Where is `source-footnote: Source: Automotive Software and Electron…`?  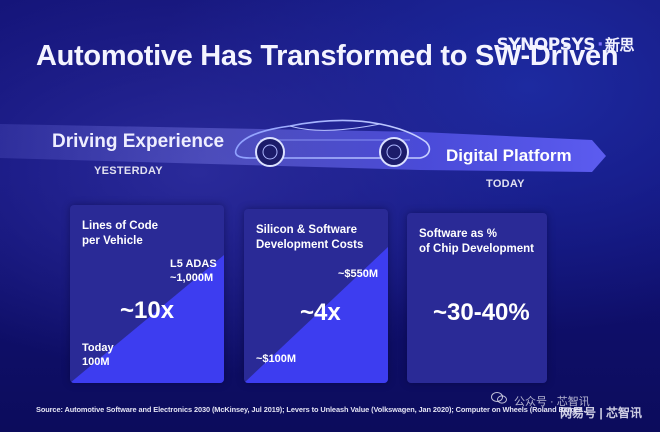
source-footnote: Source: Automotive Software and Electron… is located at coordinates (312, 409).